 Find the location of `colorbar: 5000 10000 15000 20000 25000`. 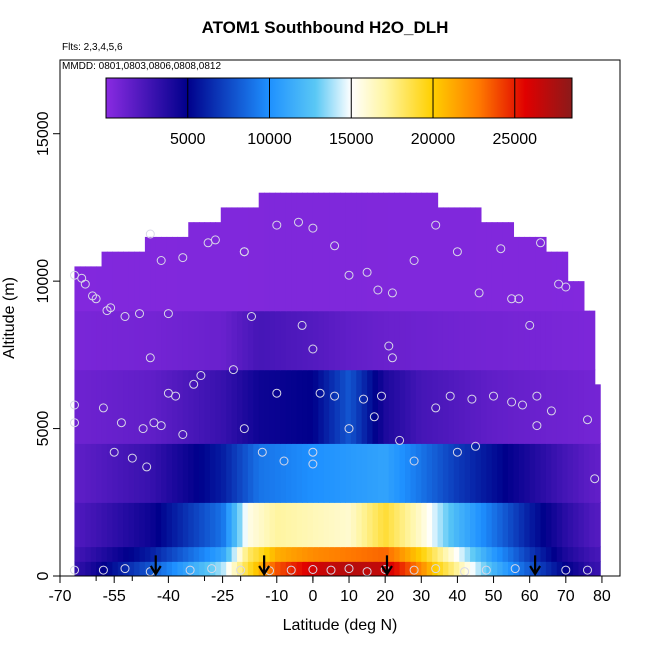

colorbar: 5000 10000 15000 20000 25000 is located at coordinates (339, 112).